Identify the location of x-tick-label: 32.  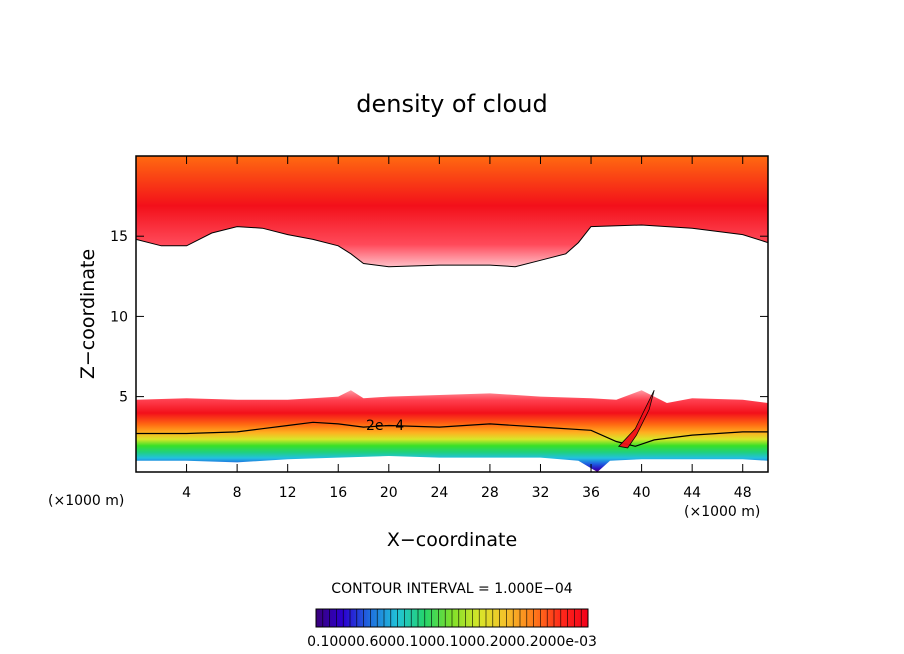
(541, 493).